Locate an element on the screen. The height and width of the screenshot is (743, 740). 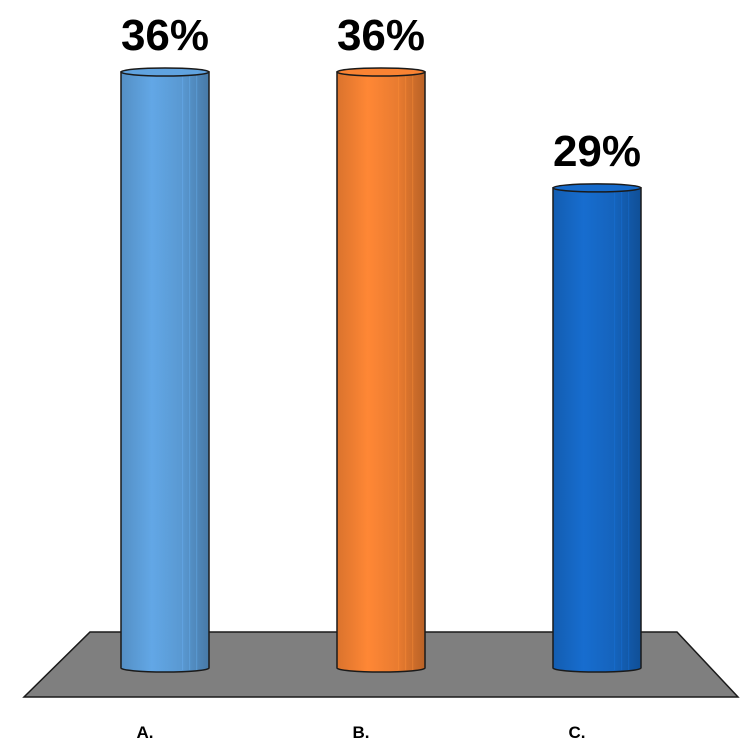
bar-b is located at coordinates (381, 370).